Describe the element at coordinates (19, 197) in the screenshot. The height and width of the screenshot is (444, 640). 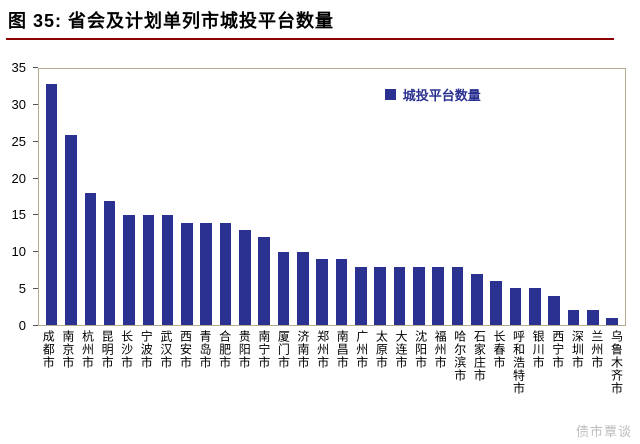
I see `y-axis: 0 5 10 15 20 25 30 35` at that location.